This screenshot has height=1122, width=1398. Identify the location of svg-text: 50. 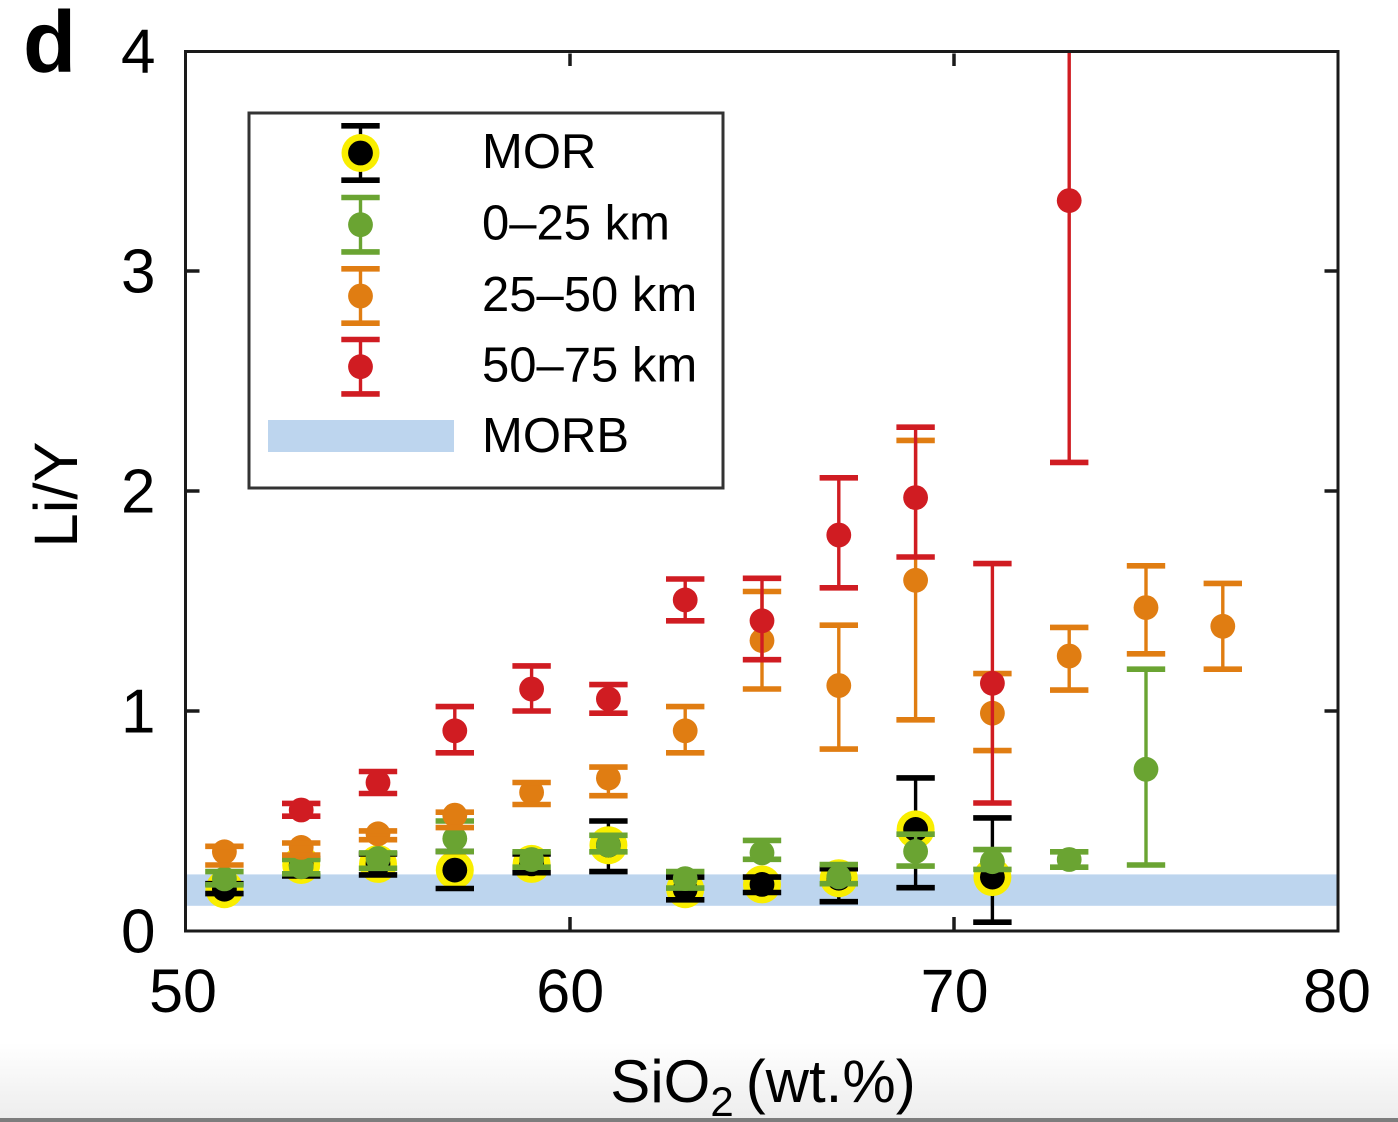
(183, 991).